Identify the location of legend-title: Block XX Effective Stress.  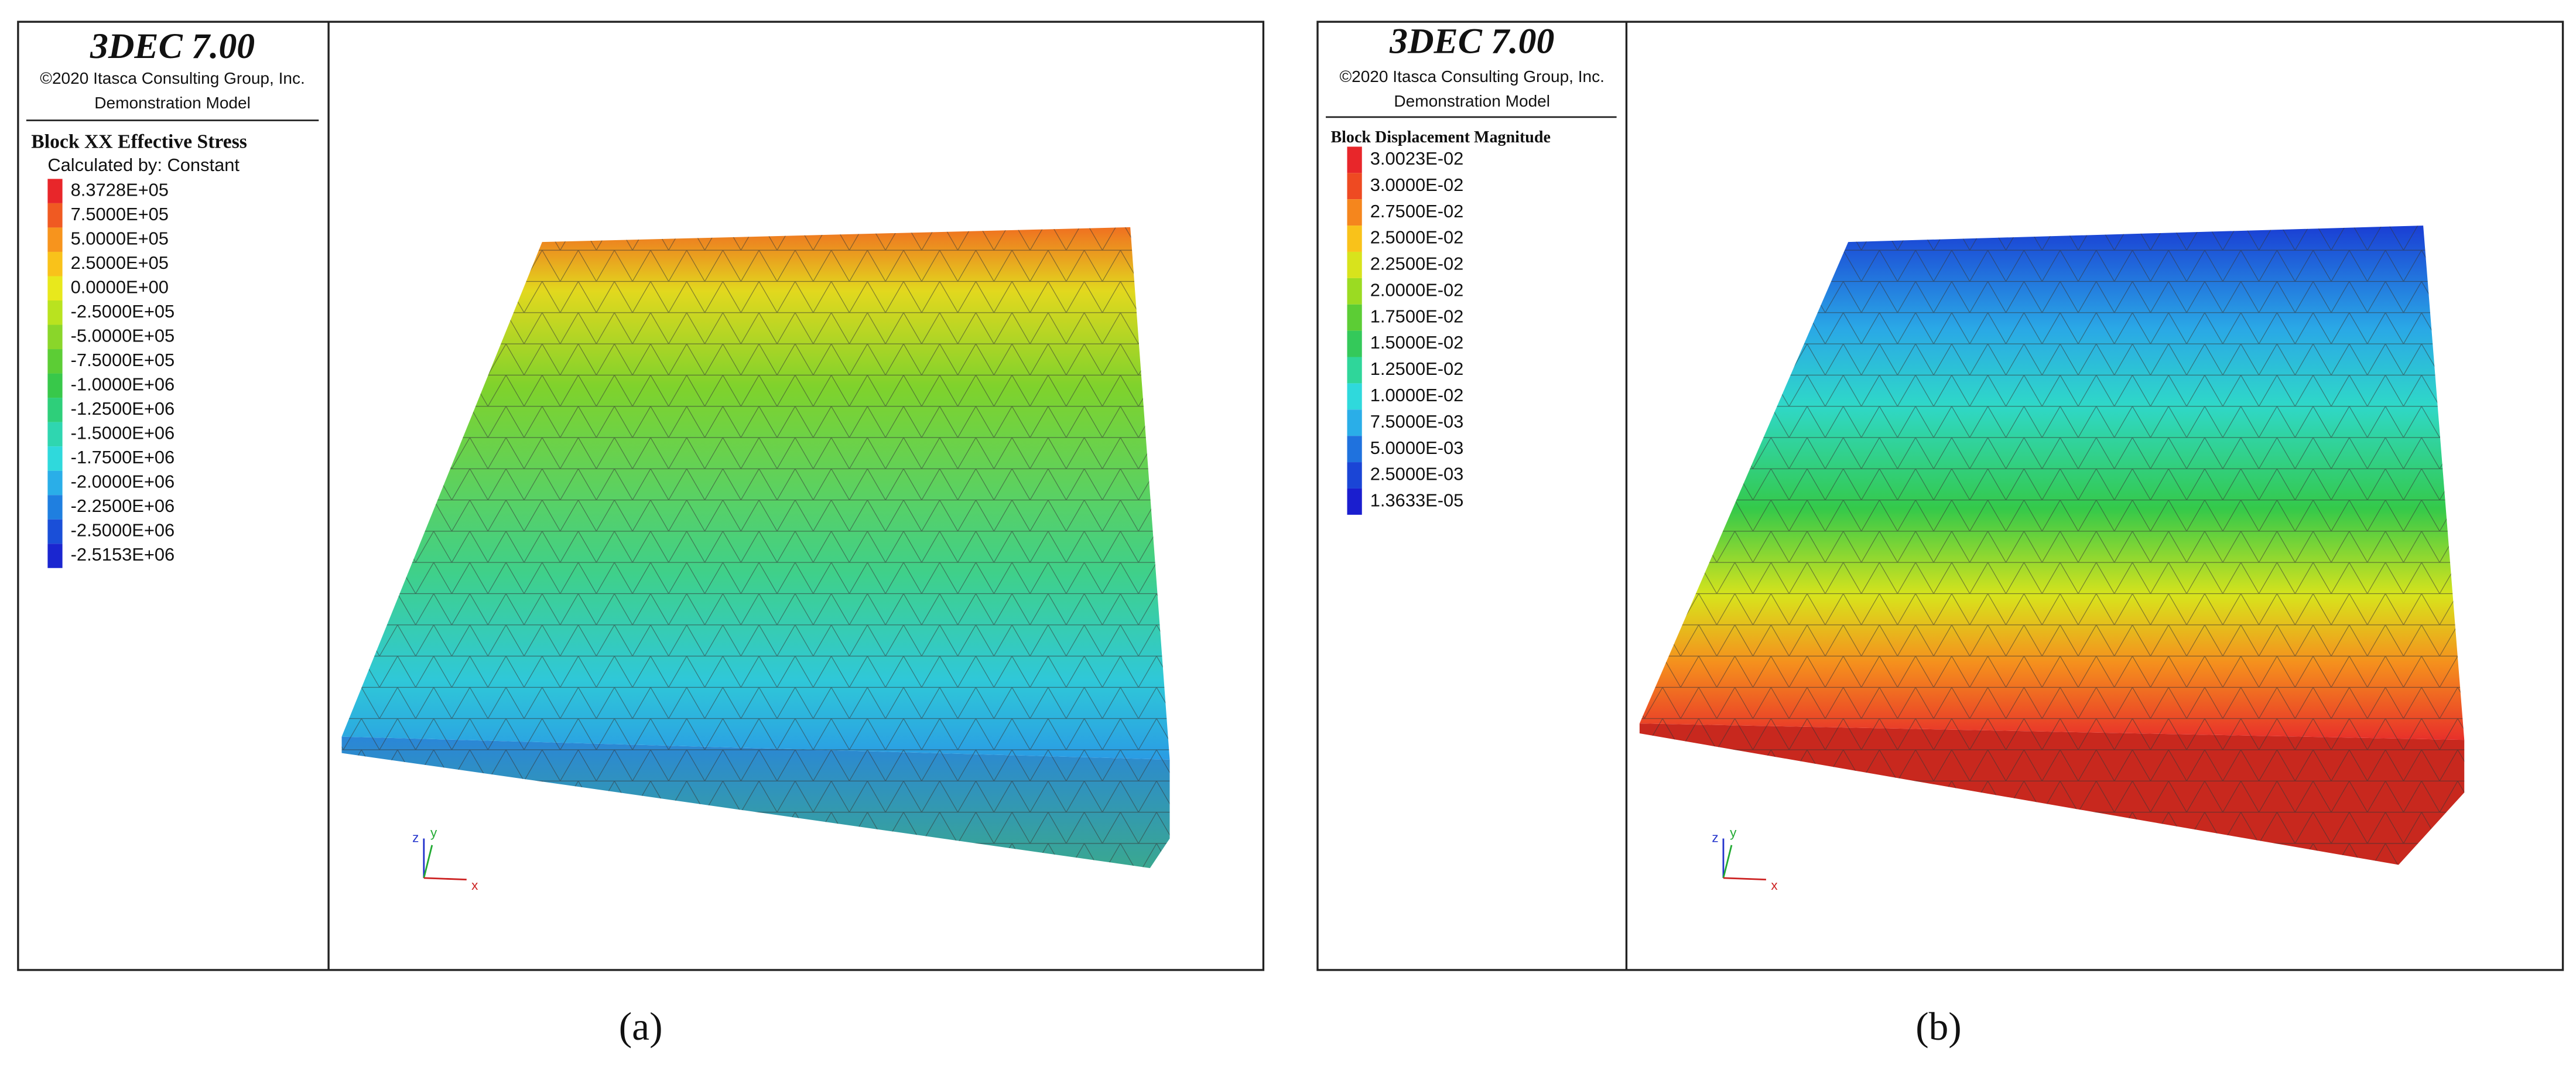
(139, 142).